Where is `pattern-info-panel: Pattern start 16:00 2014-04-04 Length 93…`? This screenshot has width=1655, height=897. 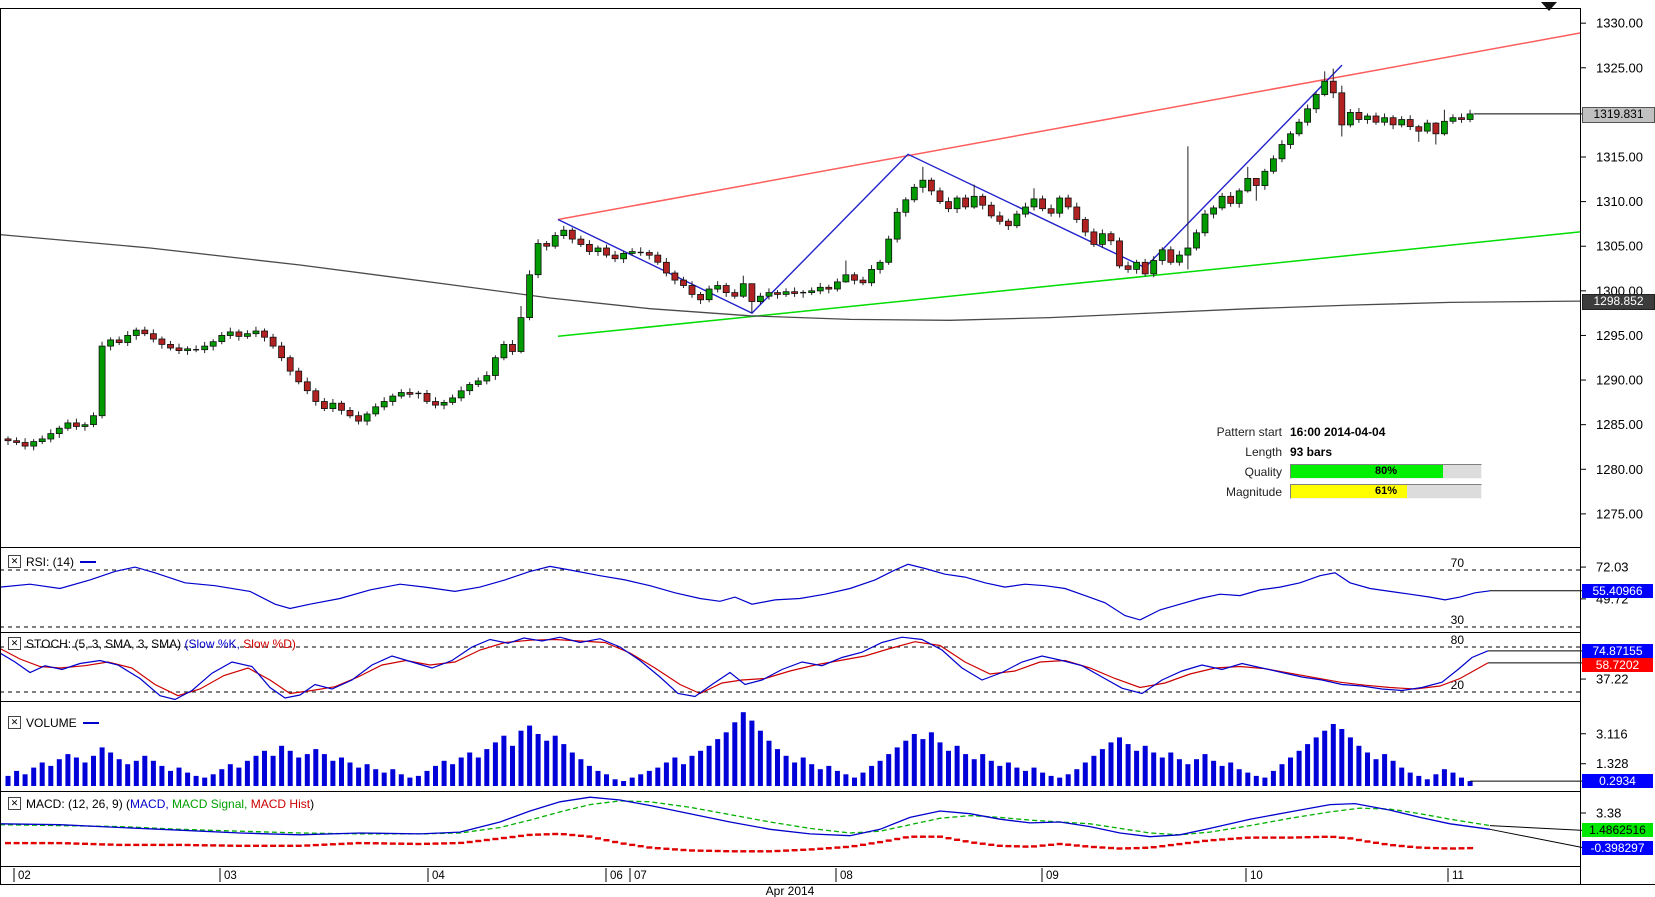
pattern-info-panel: Pattern start 16:00 2014-04-04 Length 93… is located at coordinates (1340, 464).